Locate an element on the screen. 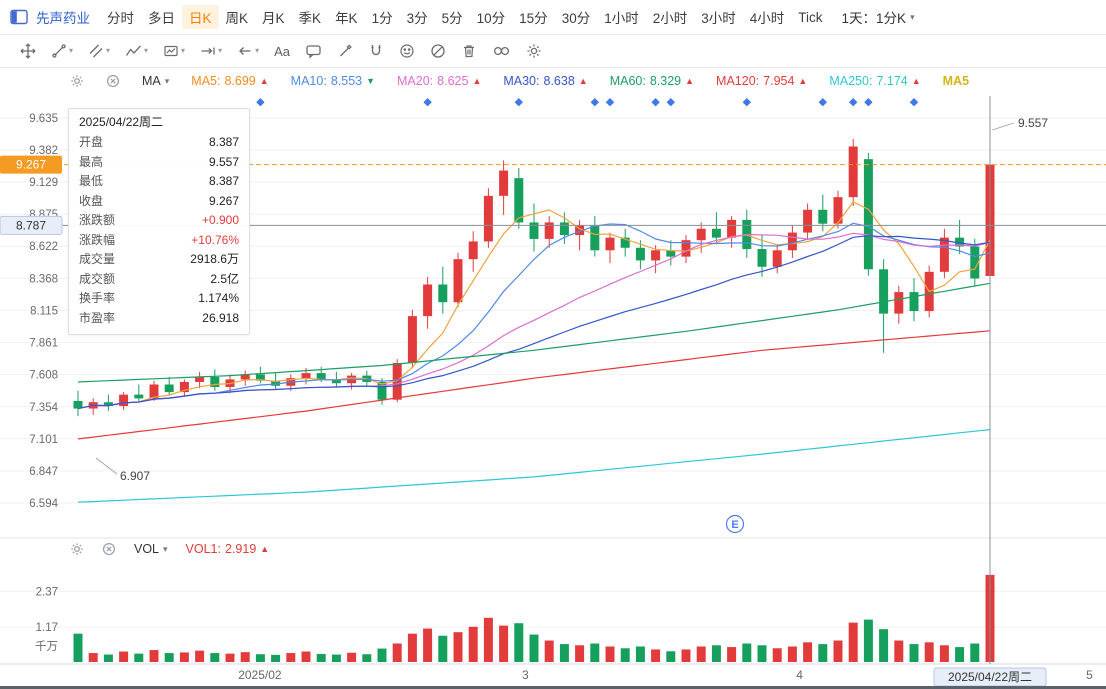  svg-text: 9.129 is located at coordinates (43, 183).